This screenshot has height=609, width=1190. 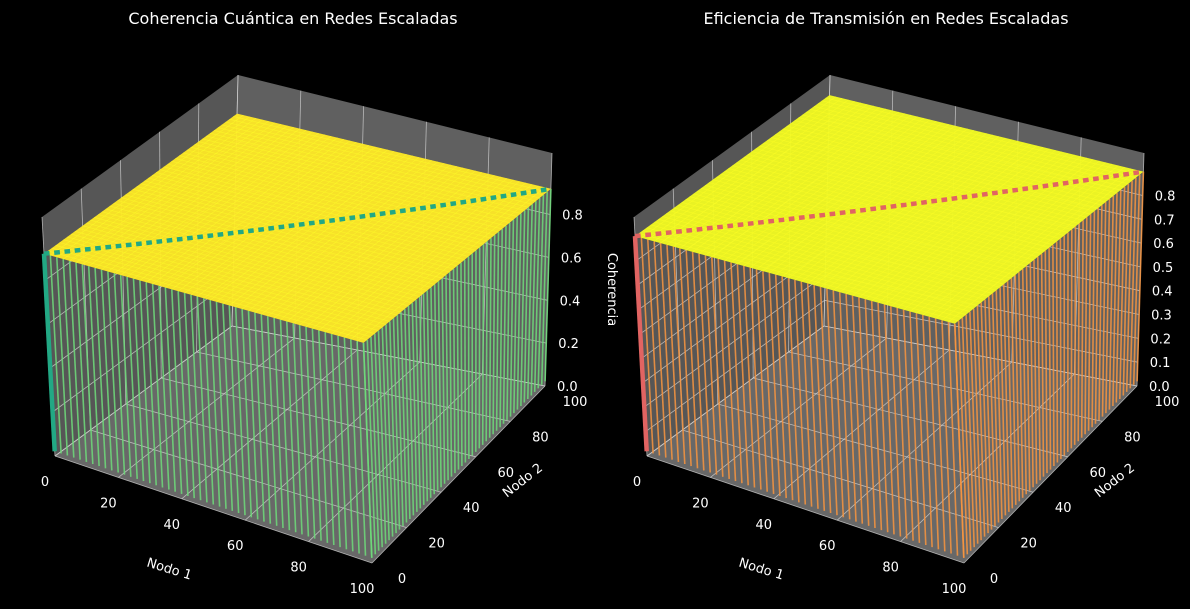 I want to click on x-tick-label: 0, so click(x=45, y=482).